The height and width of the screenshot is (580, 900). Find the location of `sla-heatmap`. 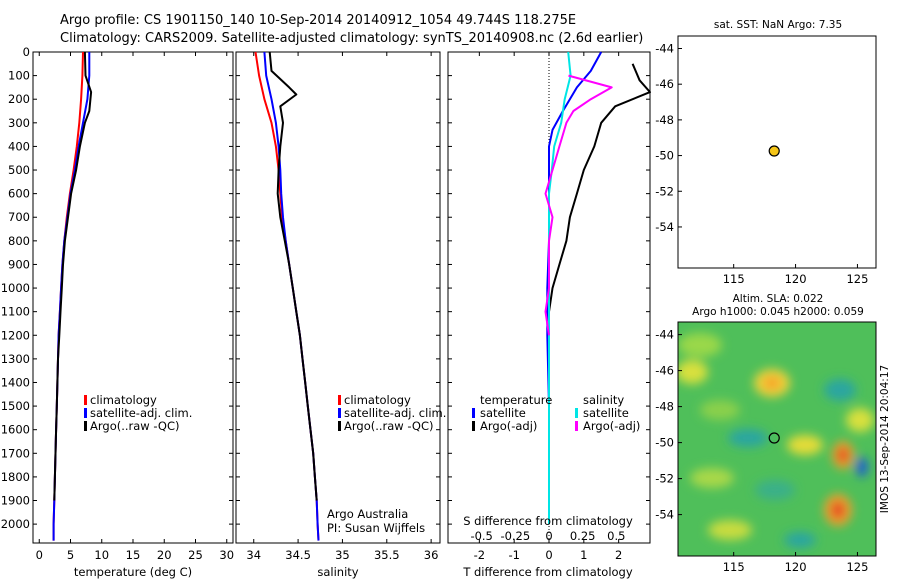

sla-heatmap is located at coordinates (777, 439).